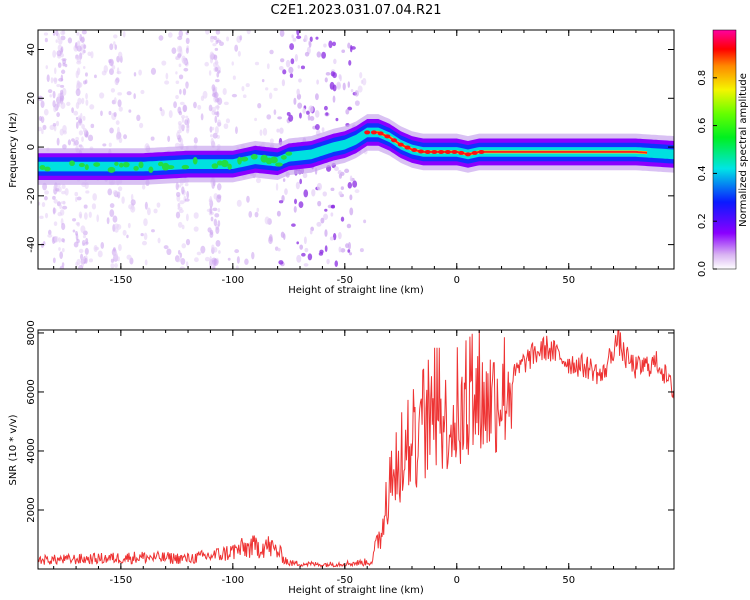 The image size is (750, 600). I want to click on colorbar-label: Normalized spectral amplitude, so click(743, 150).